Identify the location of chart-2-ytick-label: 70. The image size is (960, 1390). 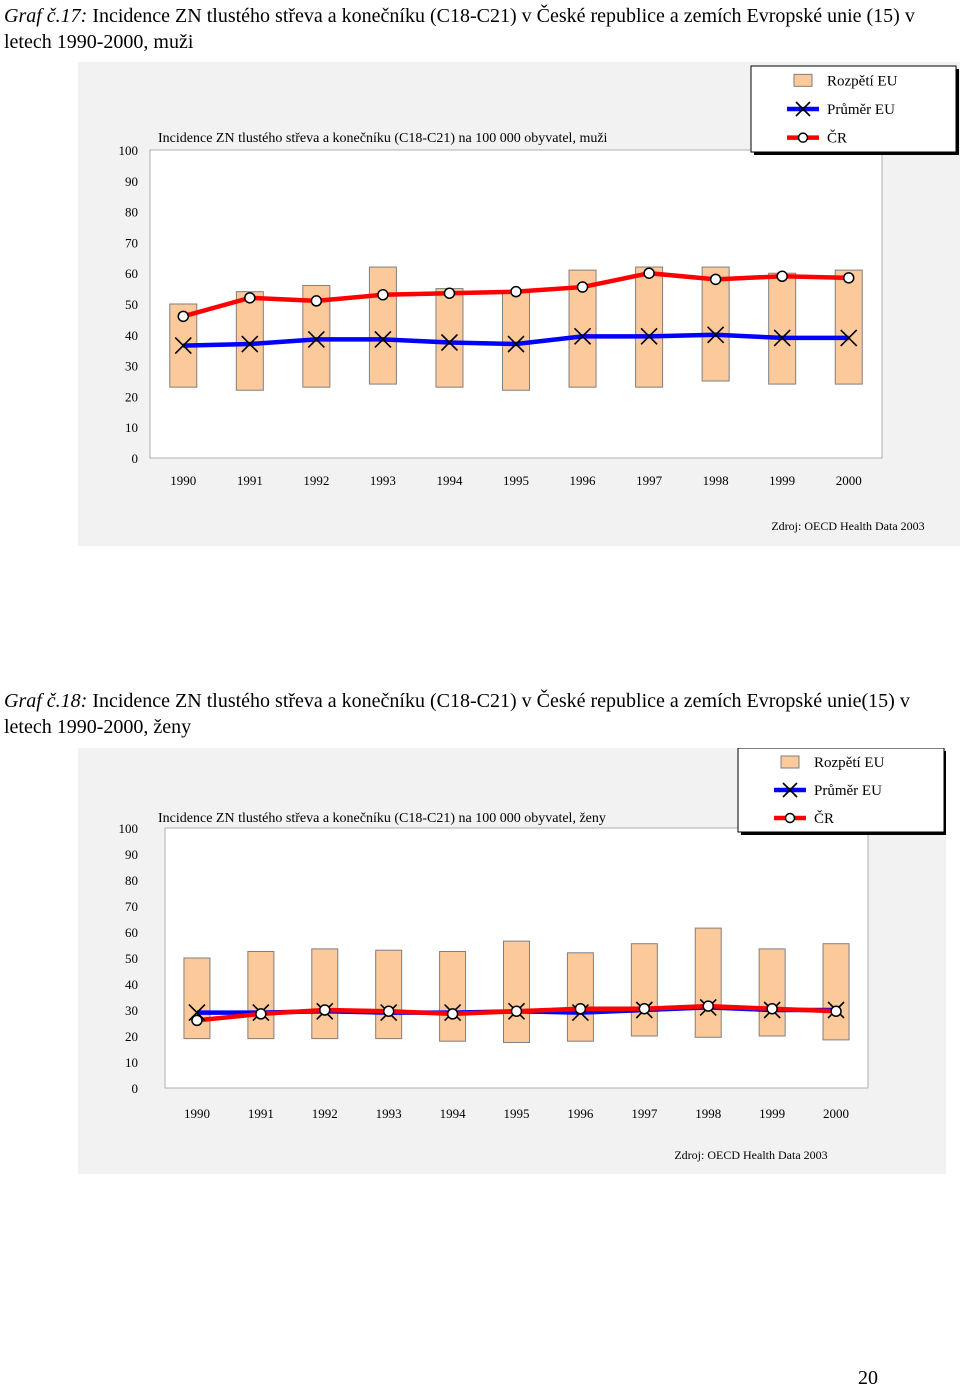
(131, 906).